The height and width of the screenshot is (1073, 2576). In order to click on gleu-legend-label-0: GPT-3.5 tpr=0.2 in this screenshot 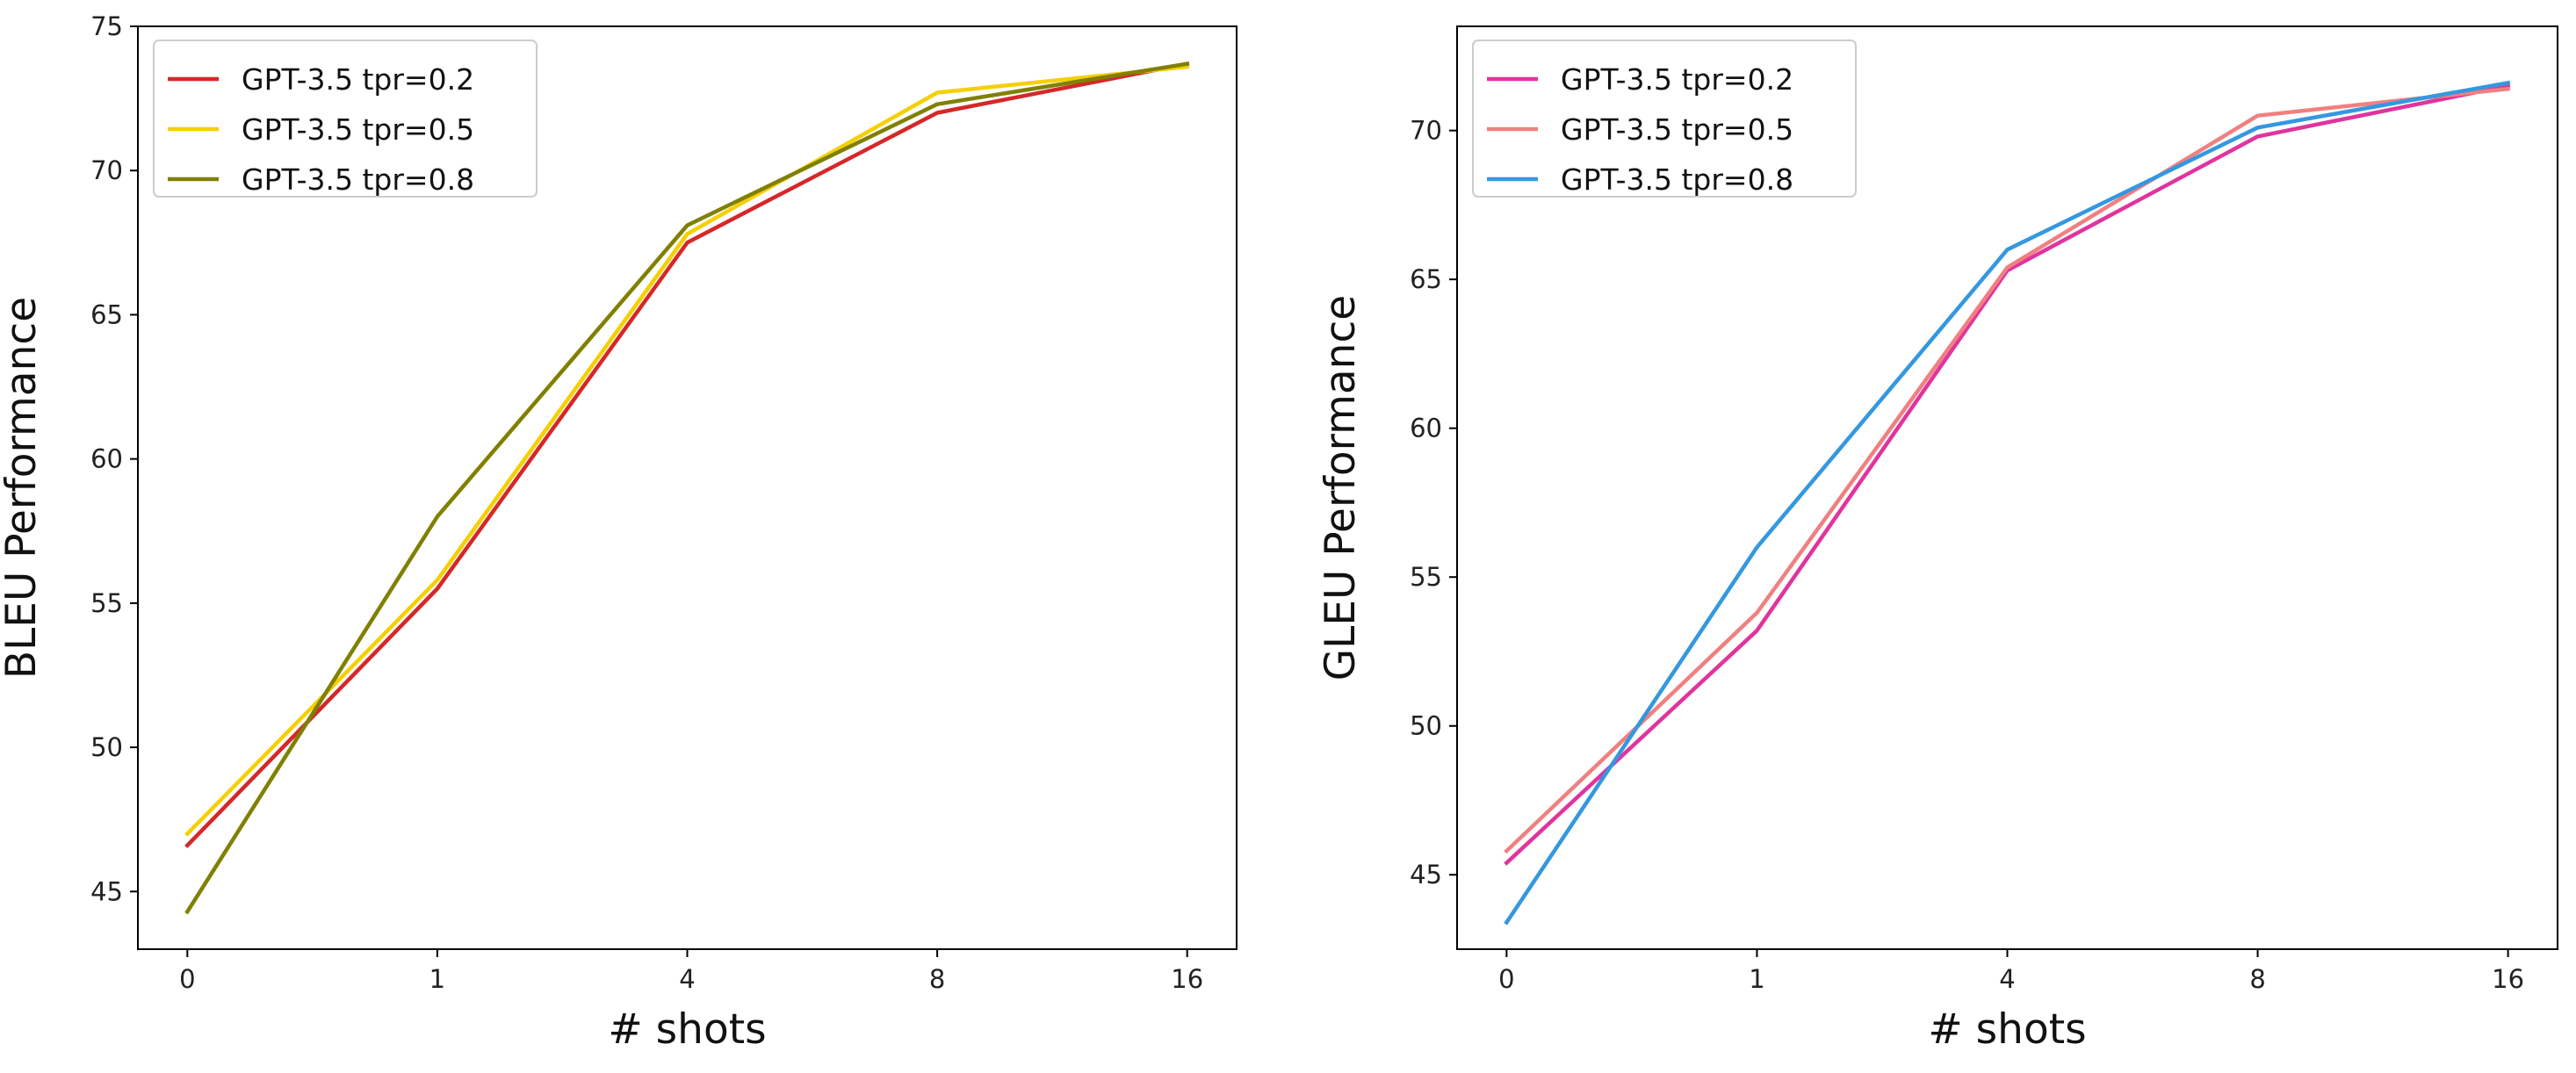, I will do `click(1677, 79)`.